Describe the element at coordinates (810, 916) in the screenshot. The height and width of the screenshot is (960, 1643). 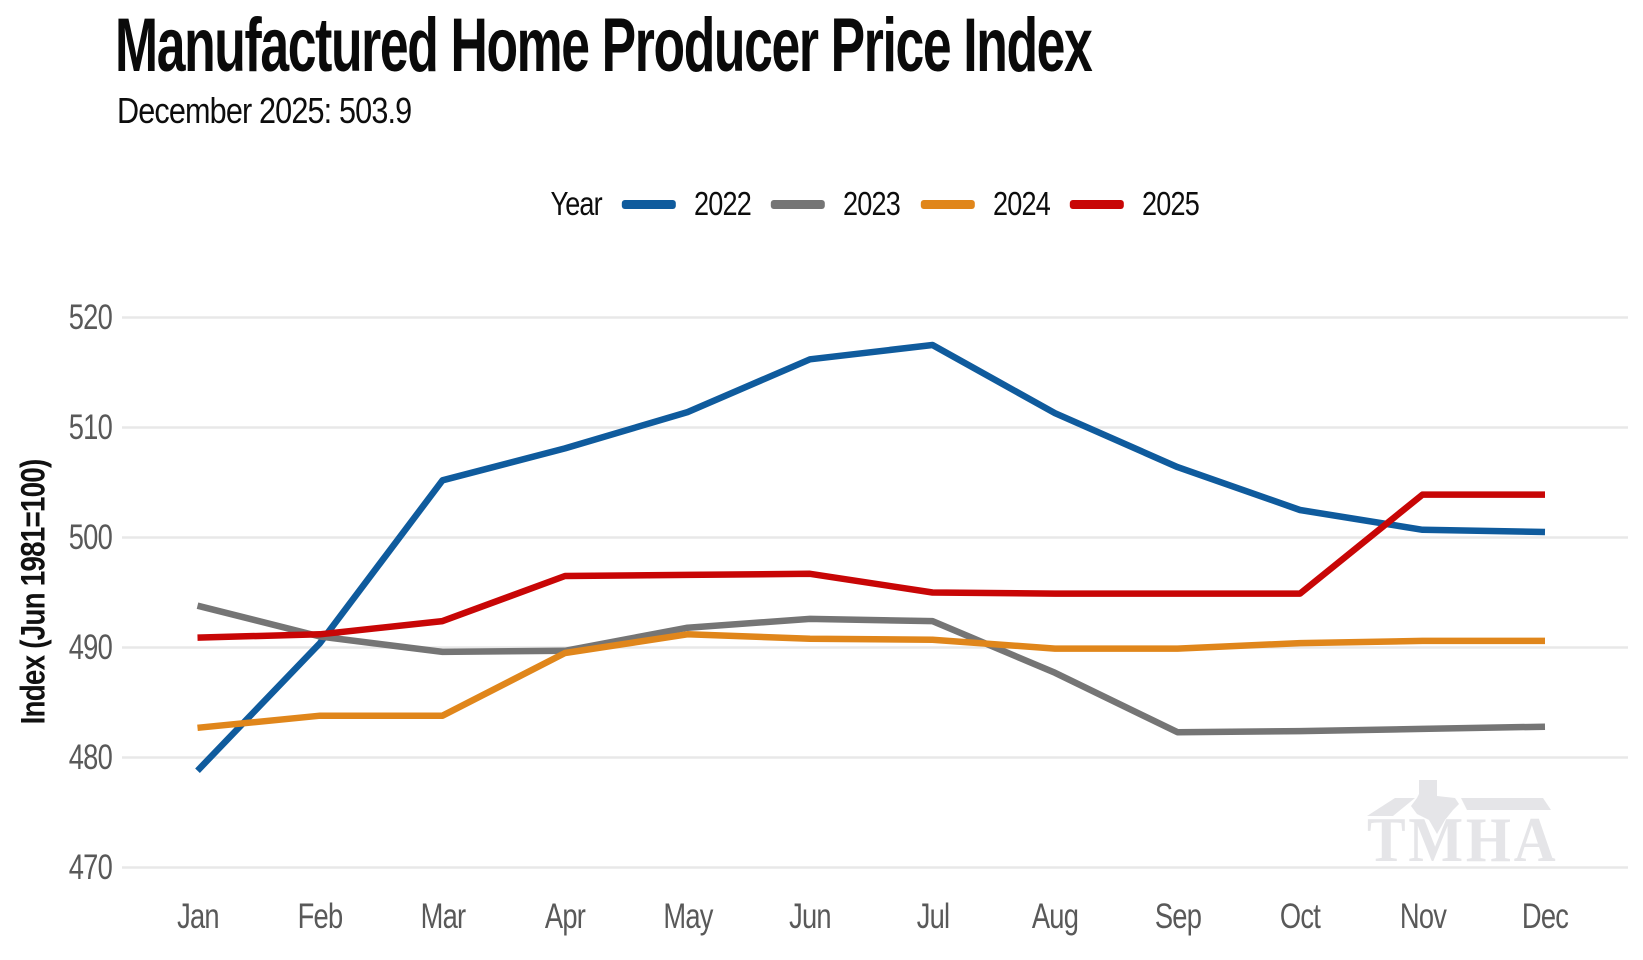
I see `x-tick-label-jun: Jun` at that location.